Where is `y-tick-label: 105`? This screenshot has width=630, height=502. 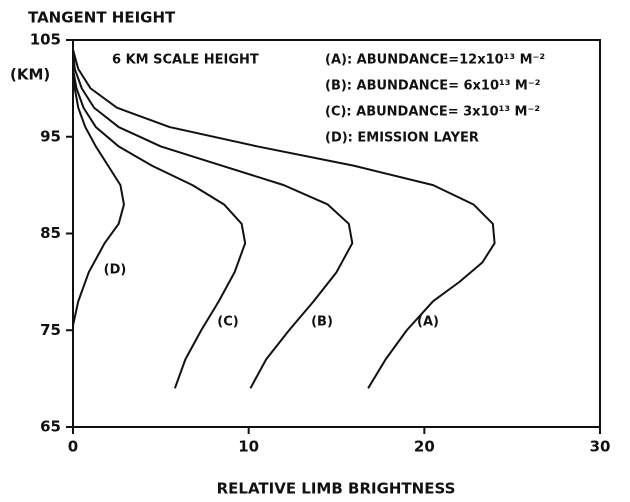
y-tick-label: 105 is located at coordinates (45, 40).